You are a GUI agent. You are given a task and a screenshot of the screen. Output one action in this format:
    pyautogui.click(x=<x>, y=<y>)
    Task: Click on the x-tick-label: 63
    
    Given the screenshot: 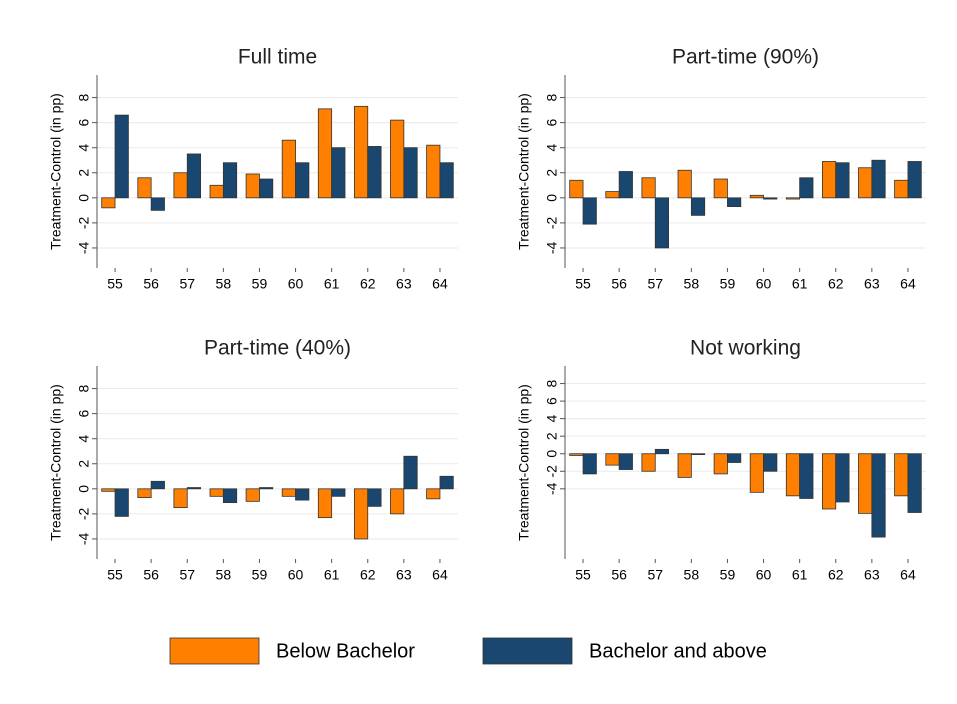 What is the action you would take?
    pyautogui.click(x=404, y=284)
    